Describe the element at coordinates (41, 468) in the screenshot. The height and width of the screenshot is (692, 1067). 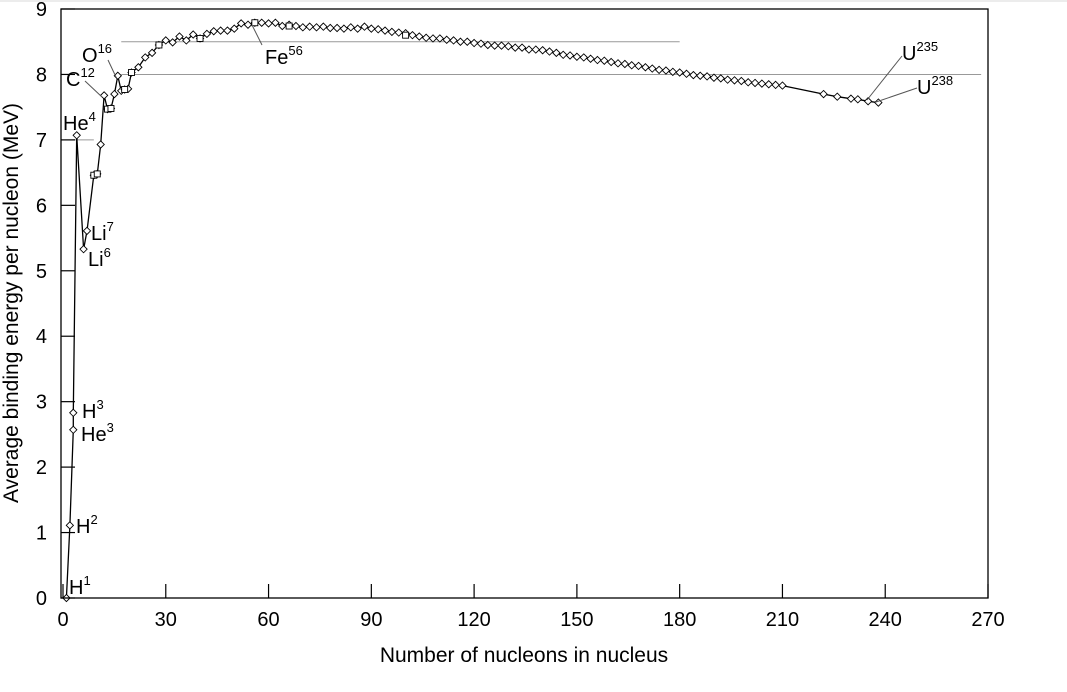
I see `y-tick-label: 2` at that location.